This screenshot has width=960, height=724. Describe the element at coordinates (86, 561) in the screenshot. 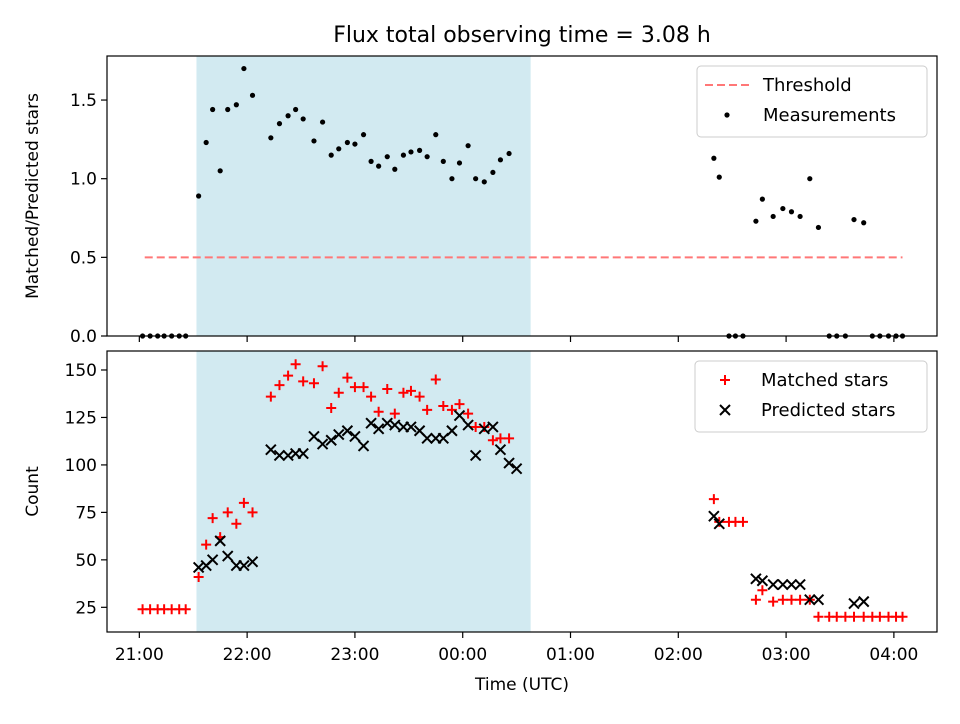

I see `y-tick-label: 50` at that location.